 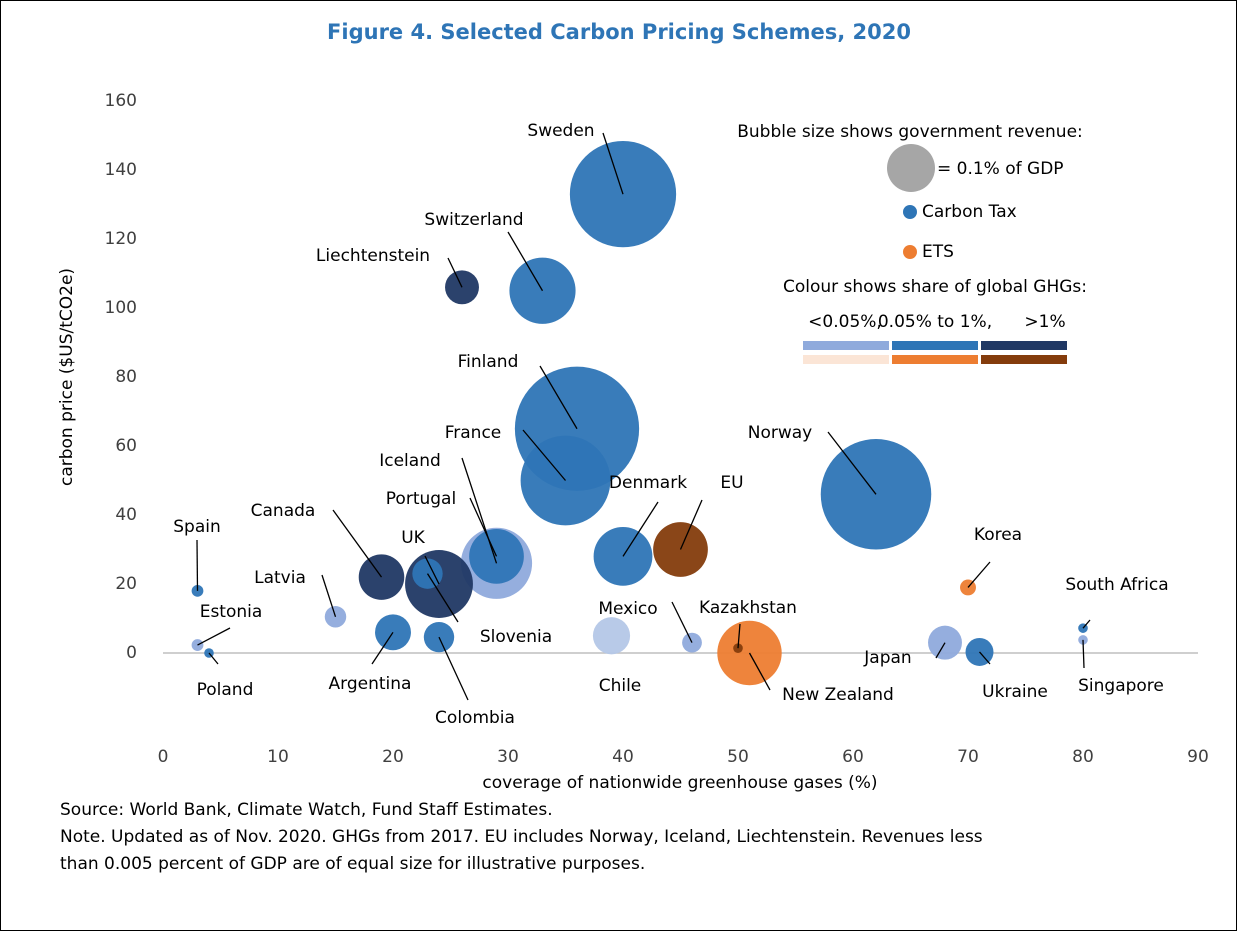 I want to click on x-tick-label: 70, so click(x=968, y=757).